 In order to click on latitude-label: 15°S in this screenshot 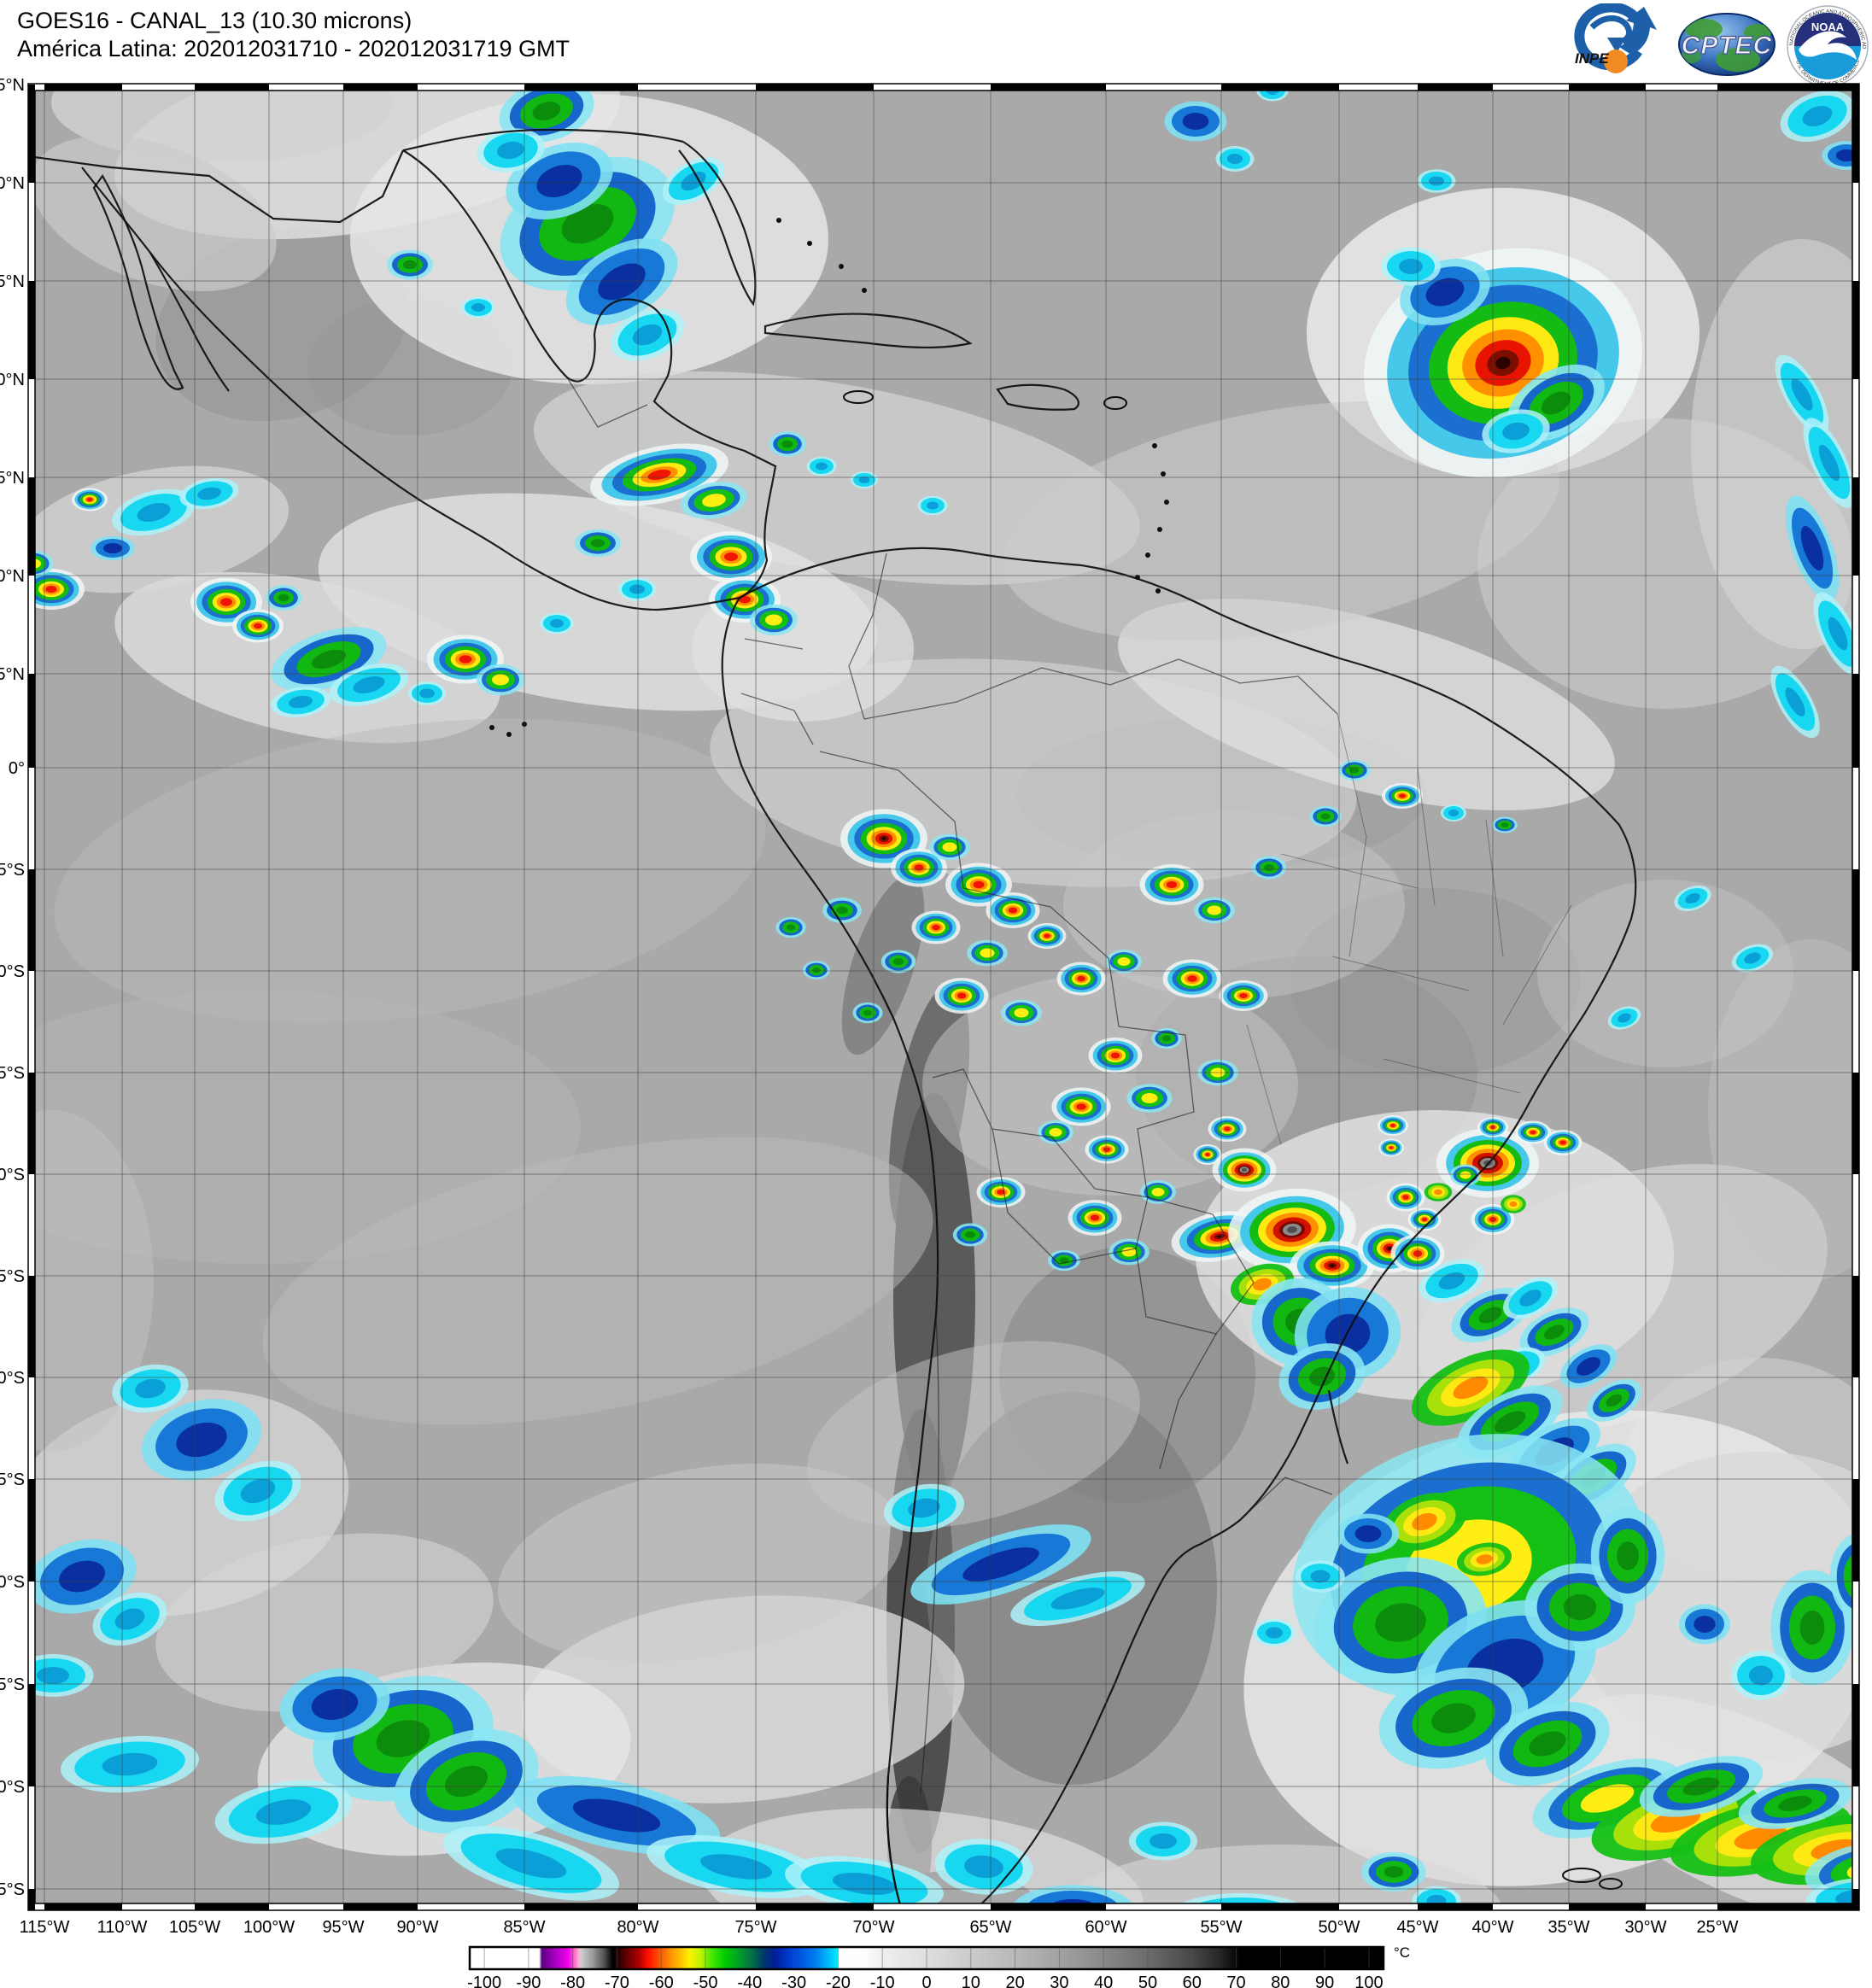, I will do `click(12, 1073)`.